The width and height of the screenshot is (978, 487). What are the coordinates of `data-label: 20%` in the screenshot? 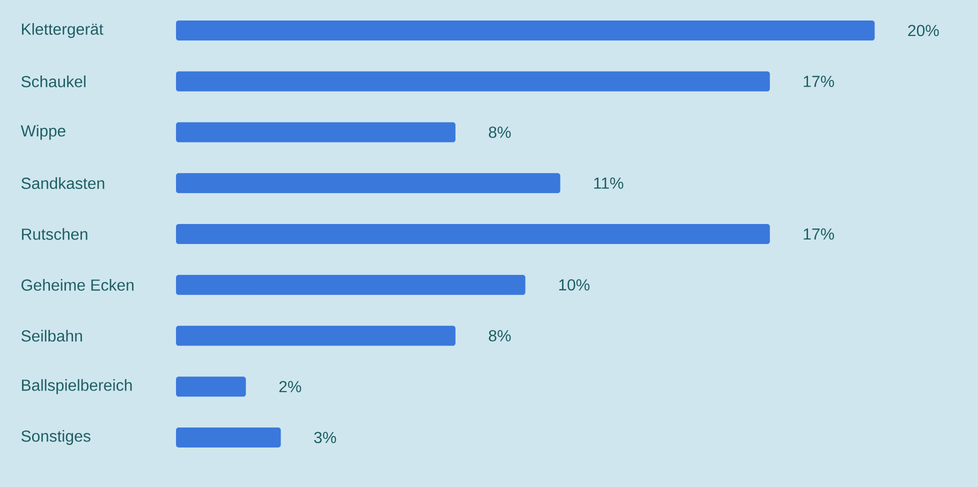 It's located at (923, 30).